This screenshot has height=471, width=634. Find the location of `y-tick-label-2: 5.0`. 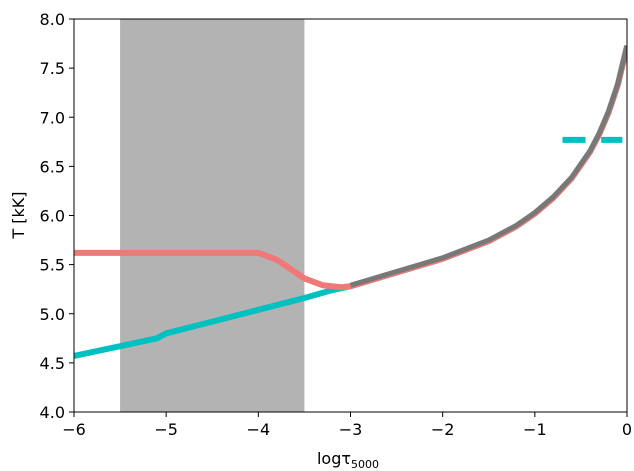

y-tick-label-2: 5.0 is located at coordinates (52, 314).